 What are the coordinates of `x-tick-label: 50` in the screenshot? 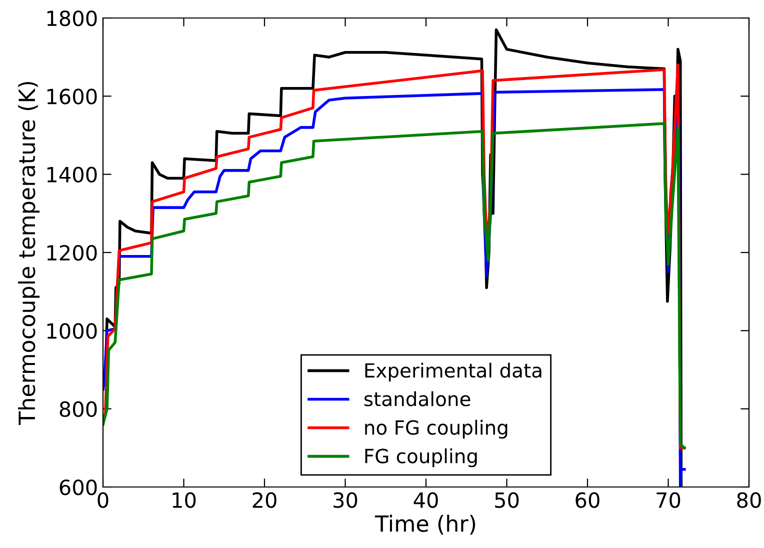 It's located at (507, 500).